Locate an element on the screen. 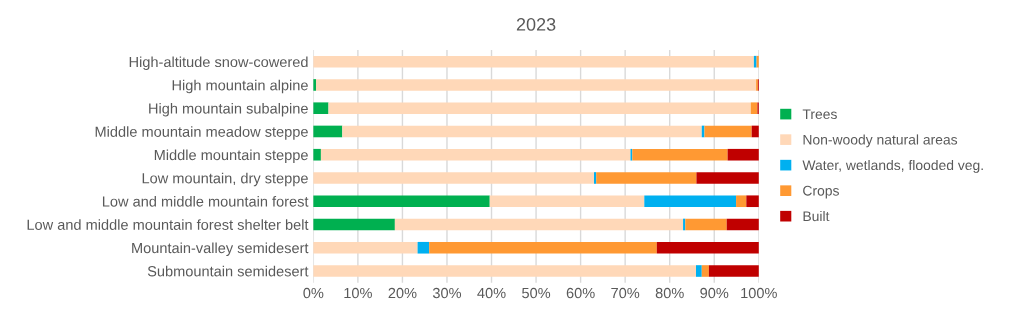  y-tick-label: Low and middle mountain forest shelter belt is located at coordinates (168, 224).